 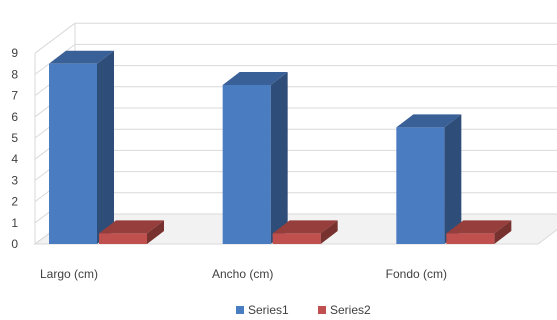 What do you see at coordinates (14, 180) in the screenshot?
I see `y-tick-label: 3` at bounding box center [14, 180].